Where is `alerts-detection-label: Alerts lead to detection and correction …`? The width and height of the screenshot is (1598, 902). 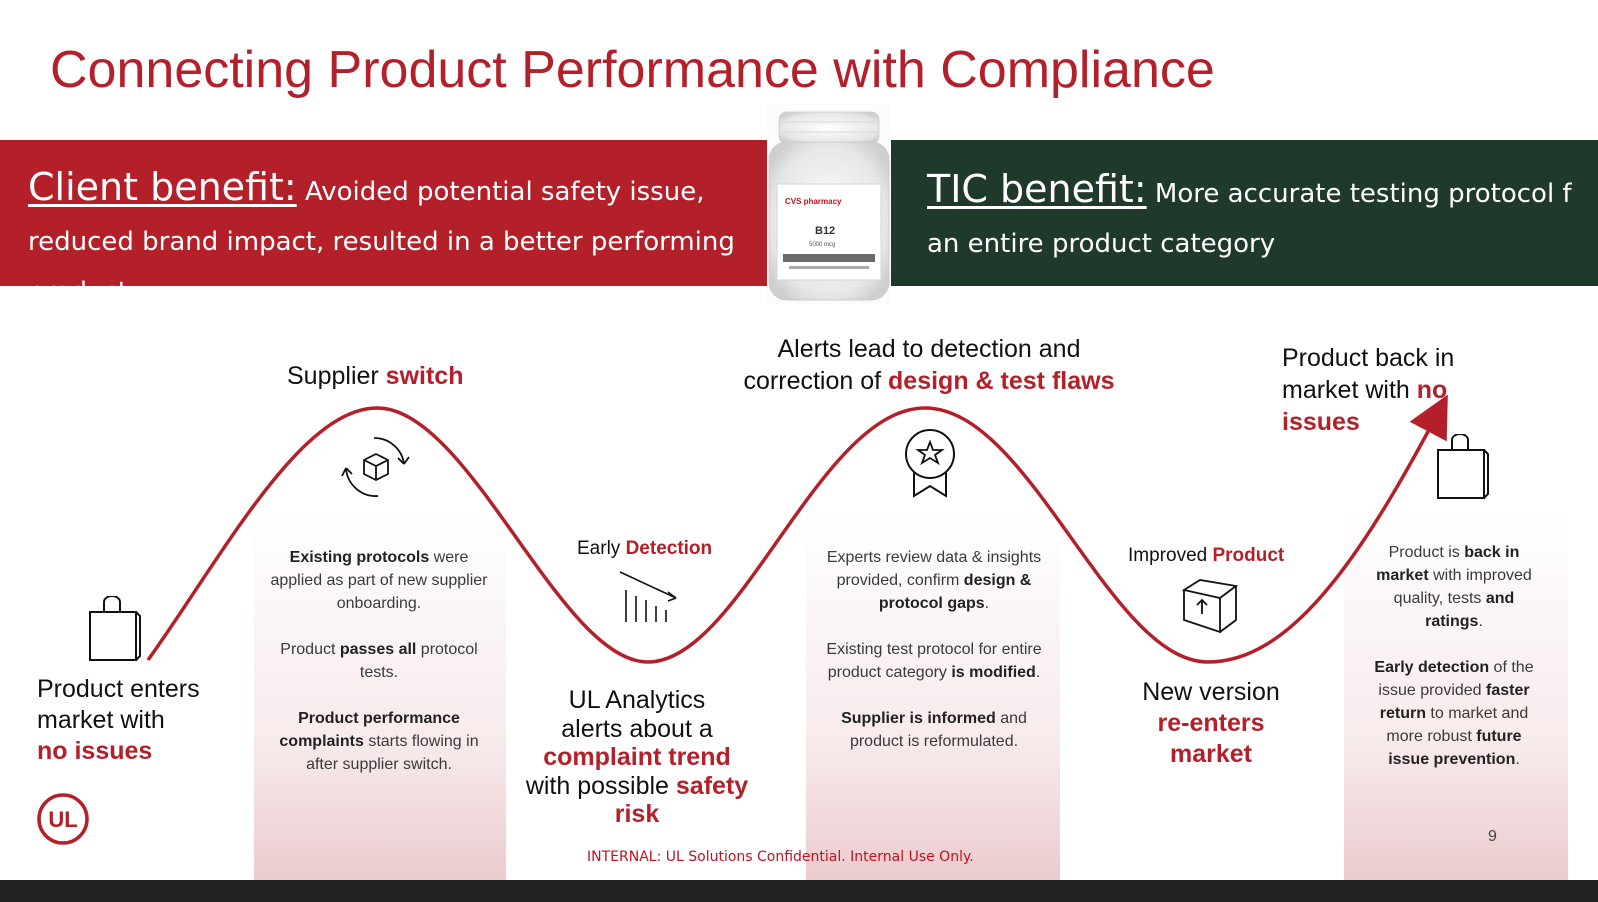 alerts-detection-label: Alerts lead to detection and correction … is located at coordinates (929, 365).